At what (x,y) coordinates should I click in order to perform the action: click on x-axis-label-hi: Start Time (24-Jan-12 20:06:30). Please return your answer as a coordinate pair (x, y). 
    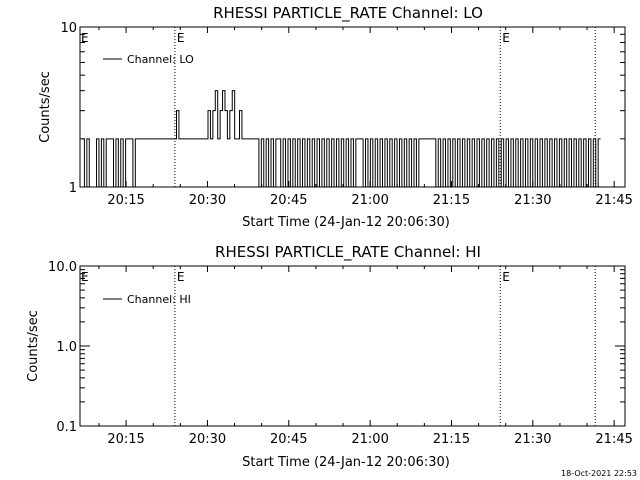
    Looking at the image, I should click on (346, 462).